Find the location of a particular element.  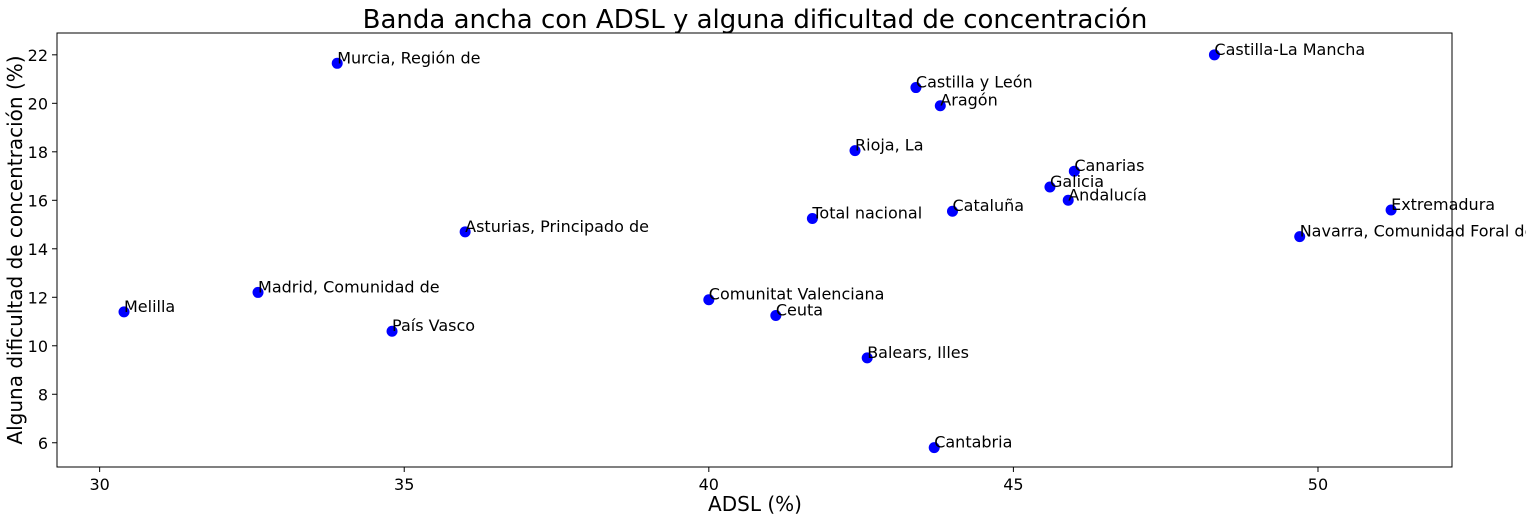

x-tick-label: 45 is located at coordinates (1013, 484).